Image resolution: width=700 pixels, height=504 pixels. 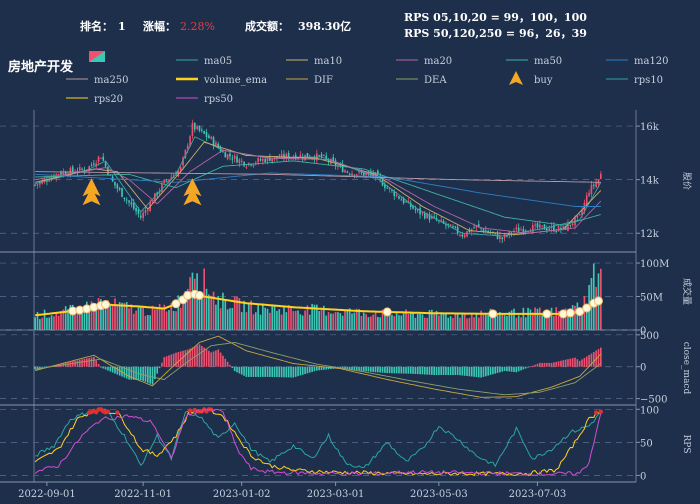 I want to click on volume-panel, so click(x=318, y=296).